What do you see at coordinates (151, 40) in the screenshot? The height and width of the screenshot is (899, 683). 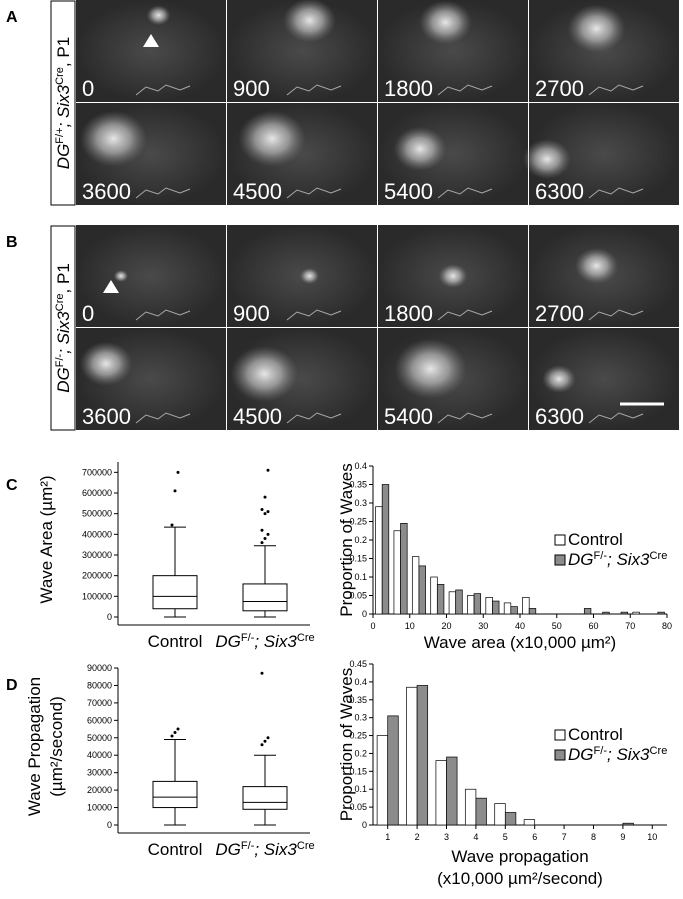 I see `arrowhead` at bounding box center [151, 40].